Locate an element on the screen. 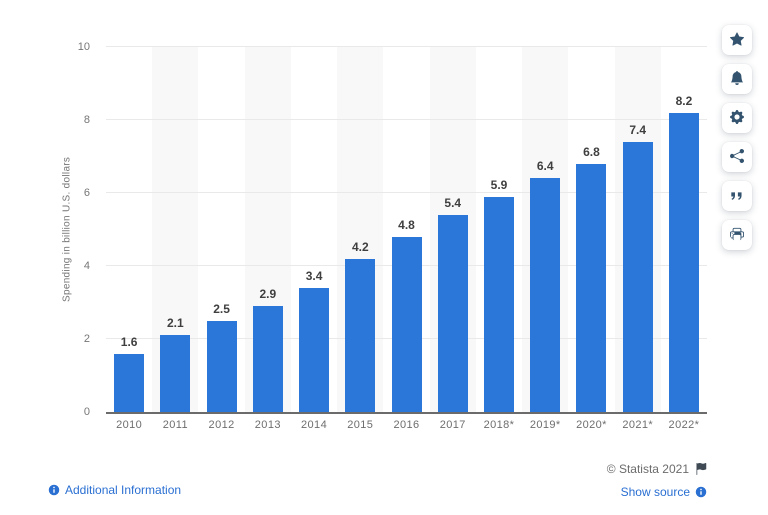 This screenshot has width=768, height=515. notification-button is located at coordinates (737, 79).